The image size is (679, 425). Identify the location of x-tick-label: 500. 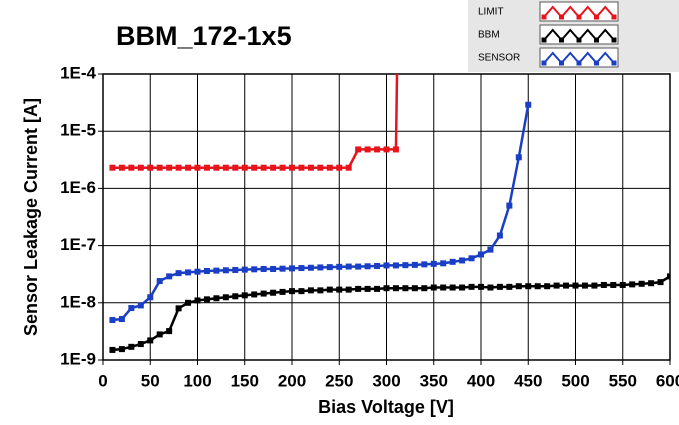
(575, 380).